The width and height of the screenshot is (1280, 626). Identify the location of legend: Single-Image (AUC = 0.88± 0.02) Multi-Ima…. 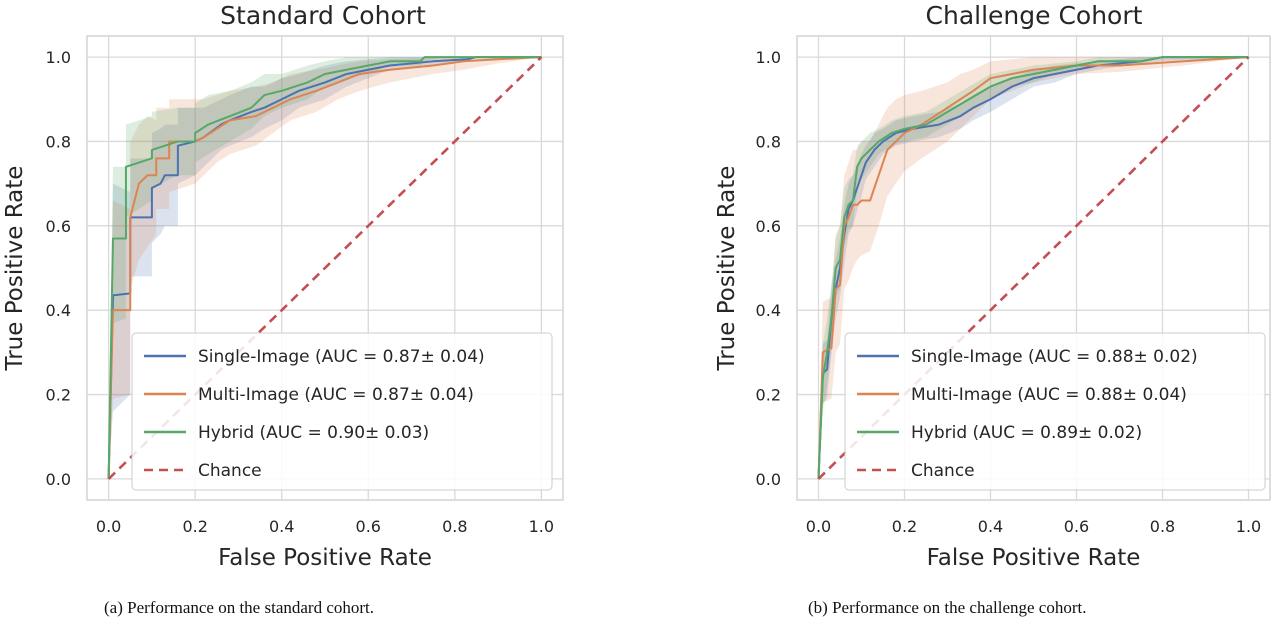
(1055, 411).